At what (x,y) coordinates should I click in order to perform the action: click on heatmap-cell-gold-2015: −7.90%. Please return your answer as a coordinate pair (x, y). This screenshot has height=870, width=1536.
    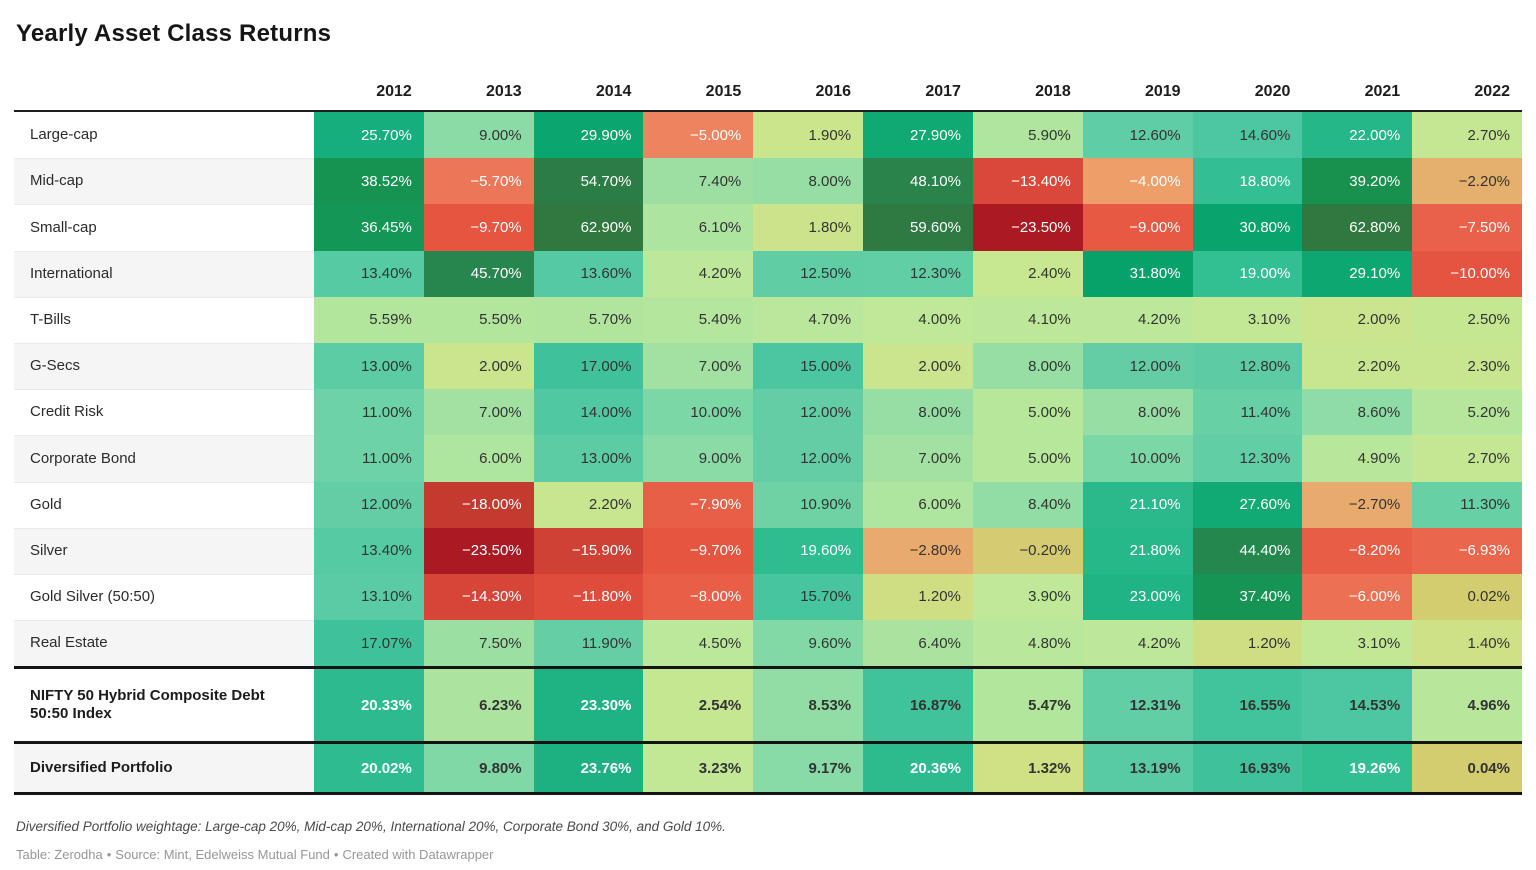
    Looking at the image, I should click on (698, 504).